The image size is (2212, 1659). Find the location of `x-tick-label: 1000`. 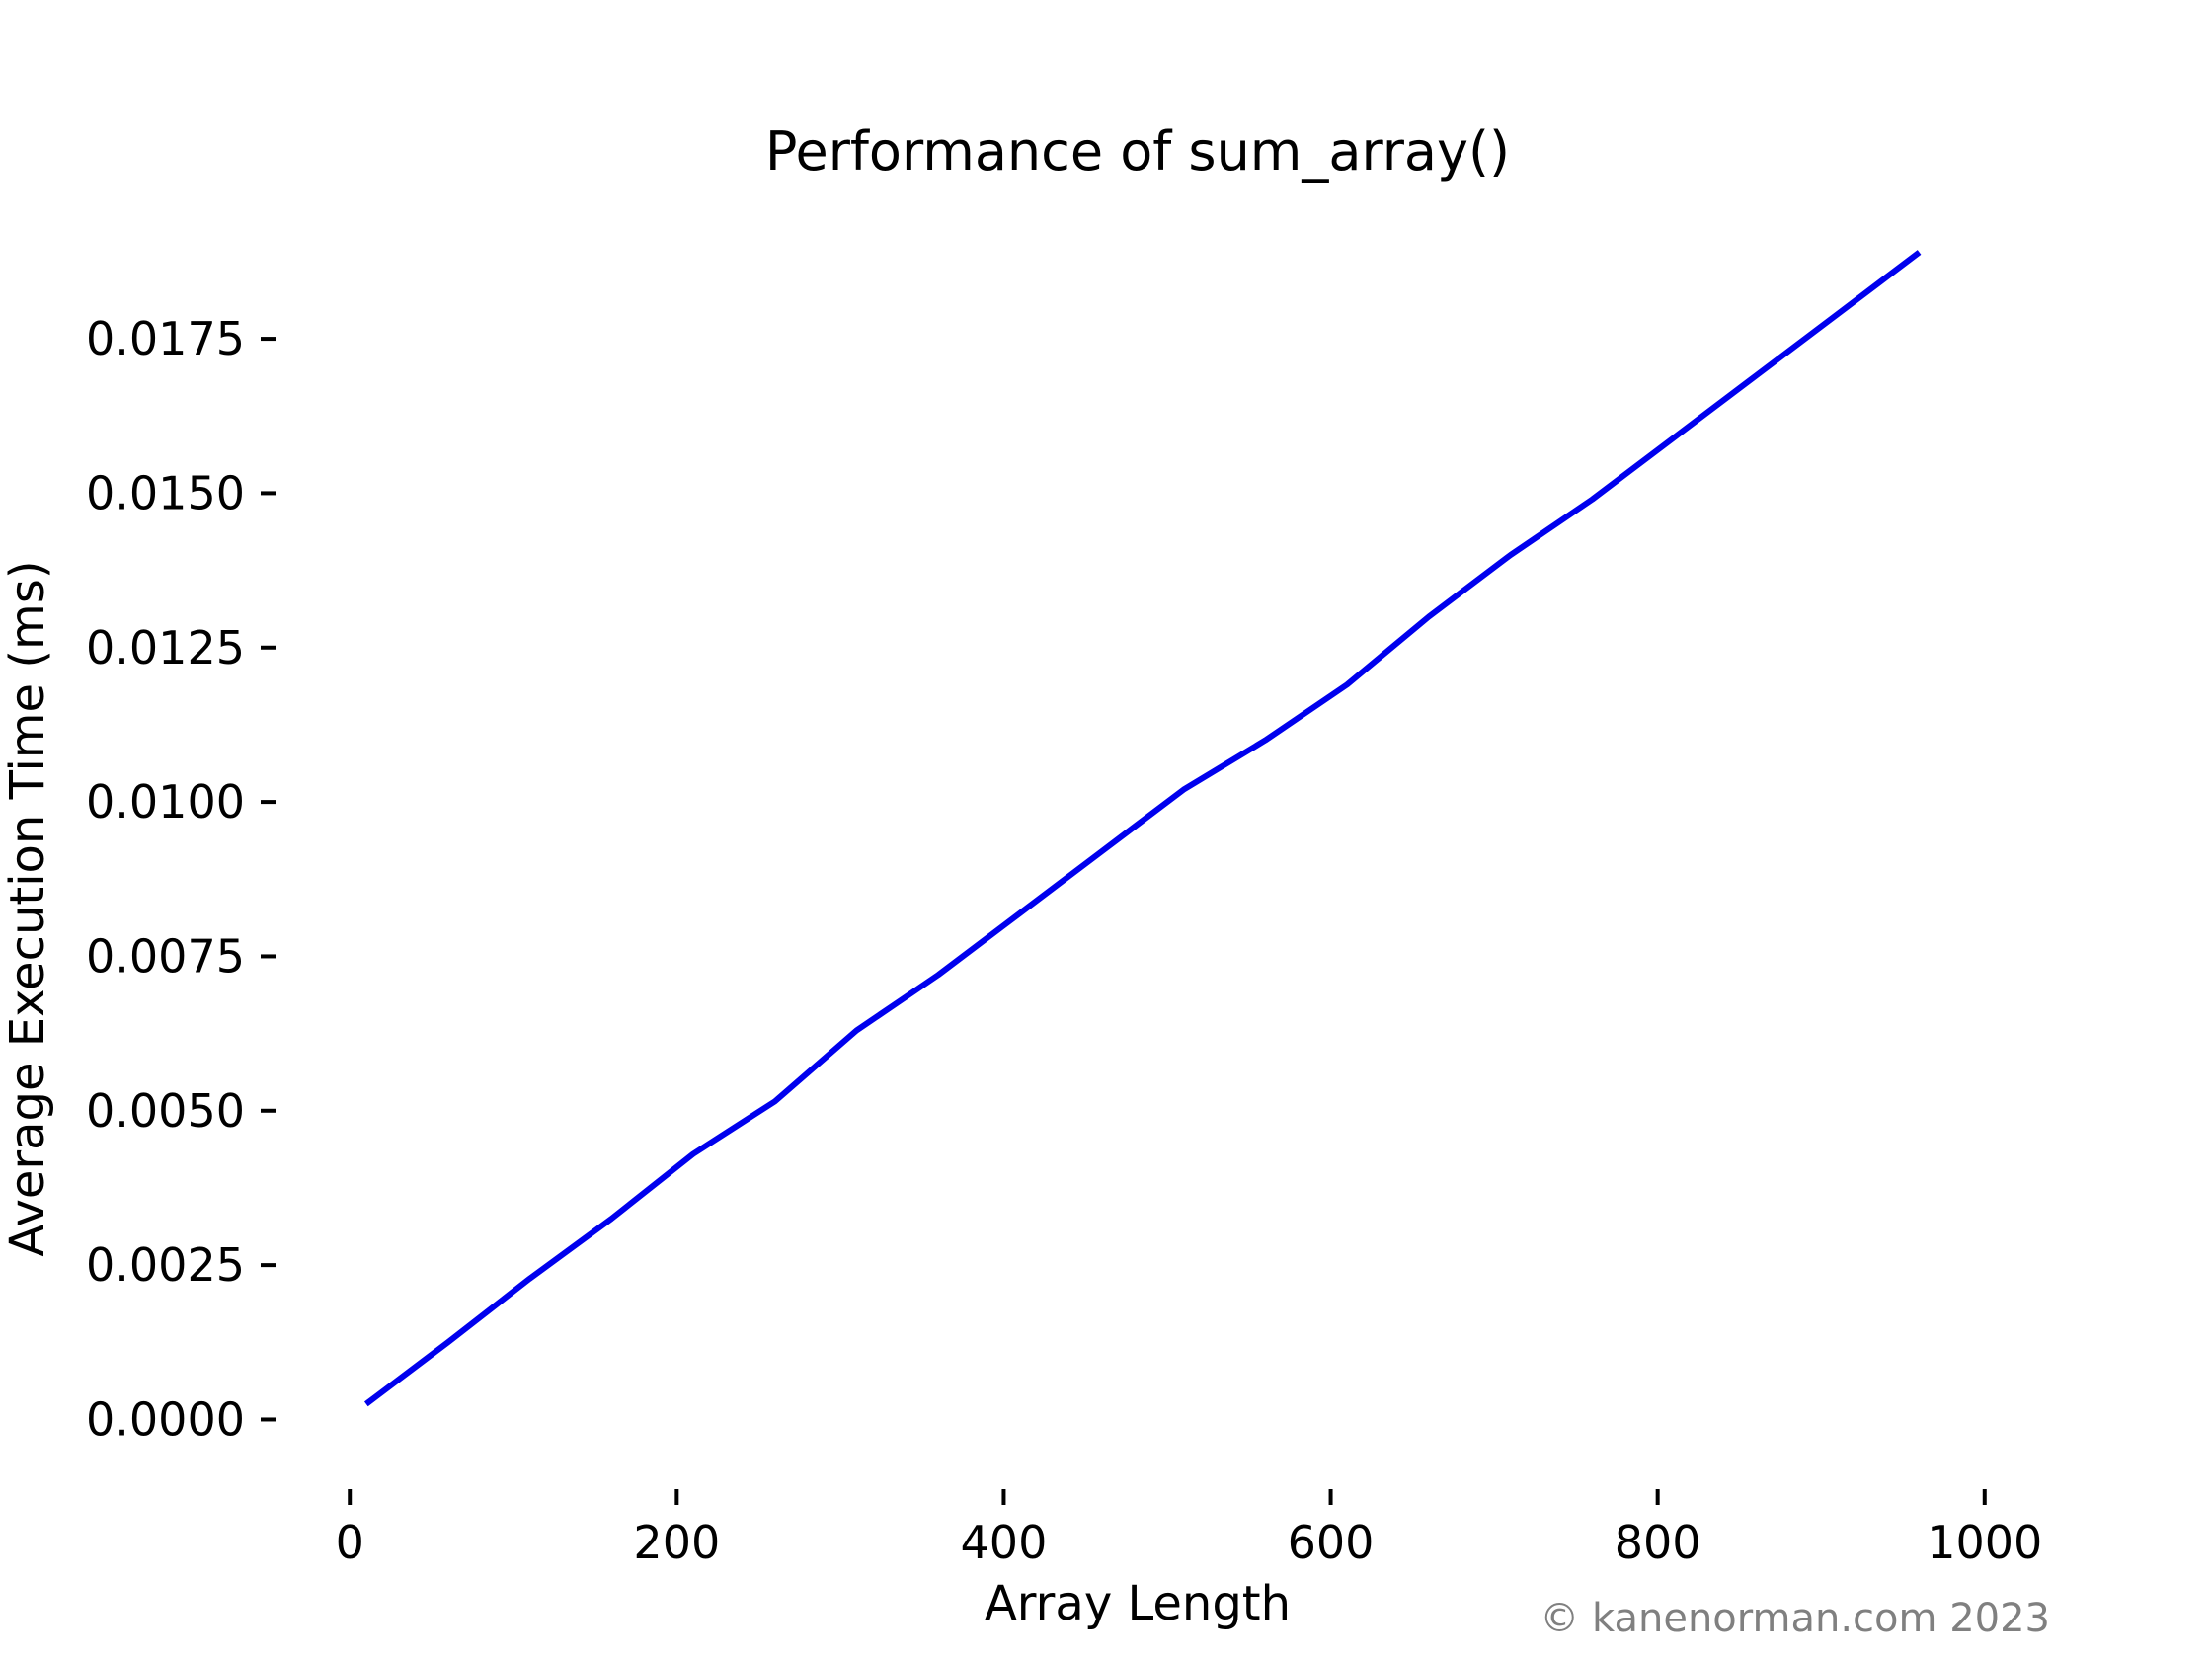

x-tick-label: 1000 is located at coordinates (1985, 1543).